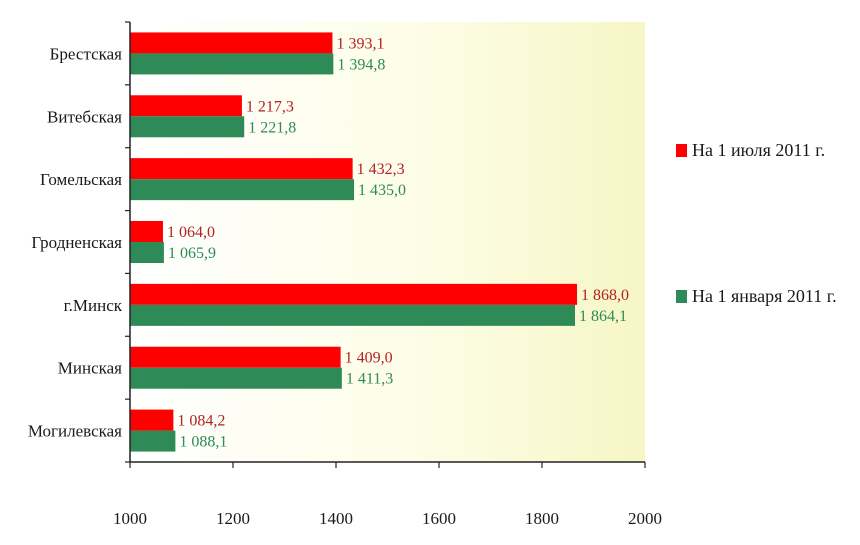  What do you see at coordinates (369, 379) in the screenshot?
I see `data-label: 1 411,3` at bounding box center [369, 379].